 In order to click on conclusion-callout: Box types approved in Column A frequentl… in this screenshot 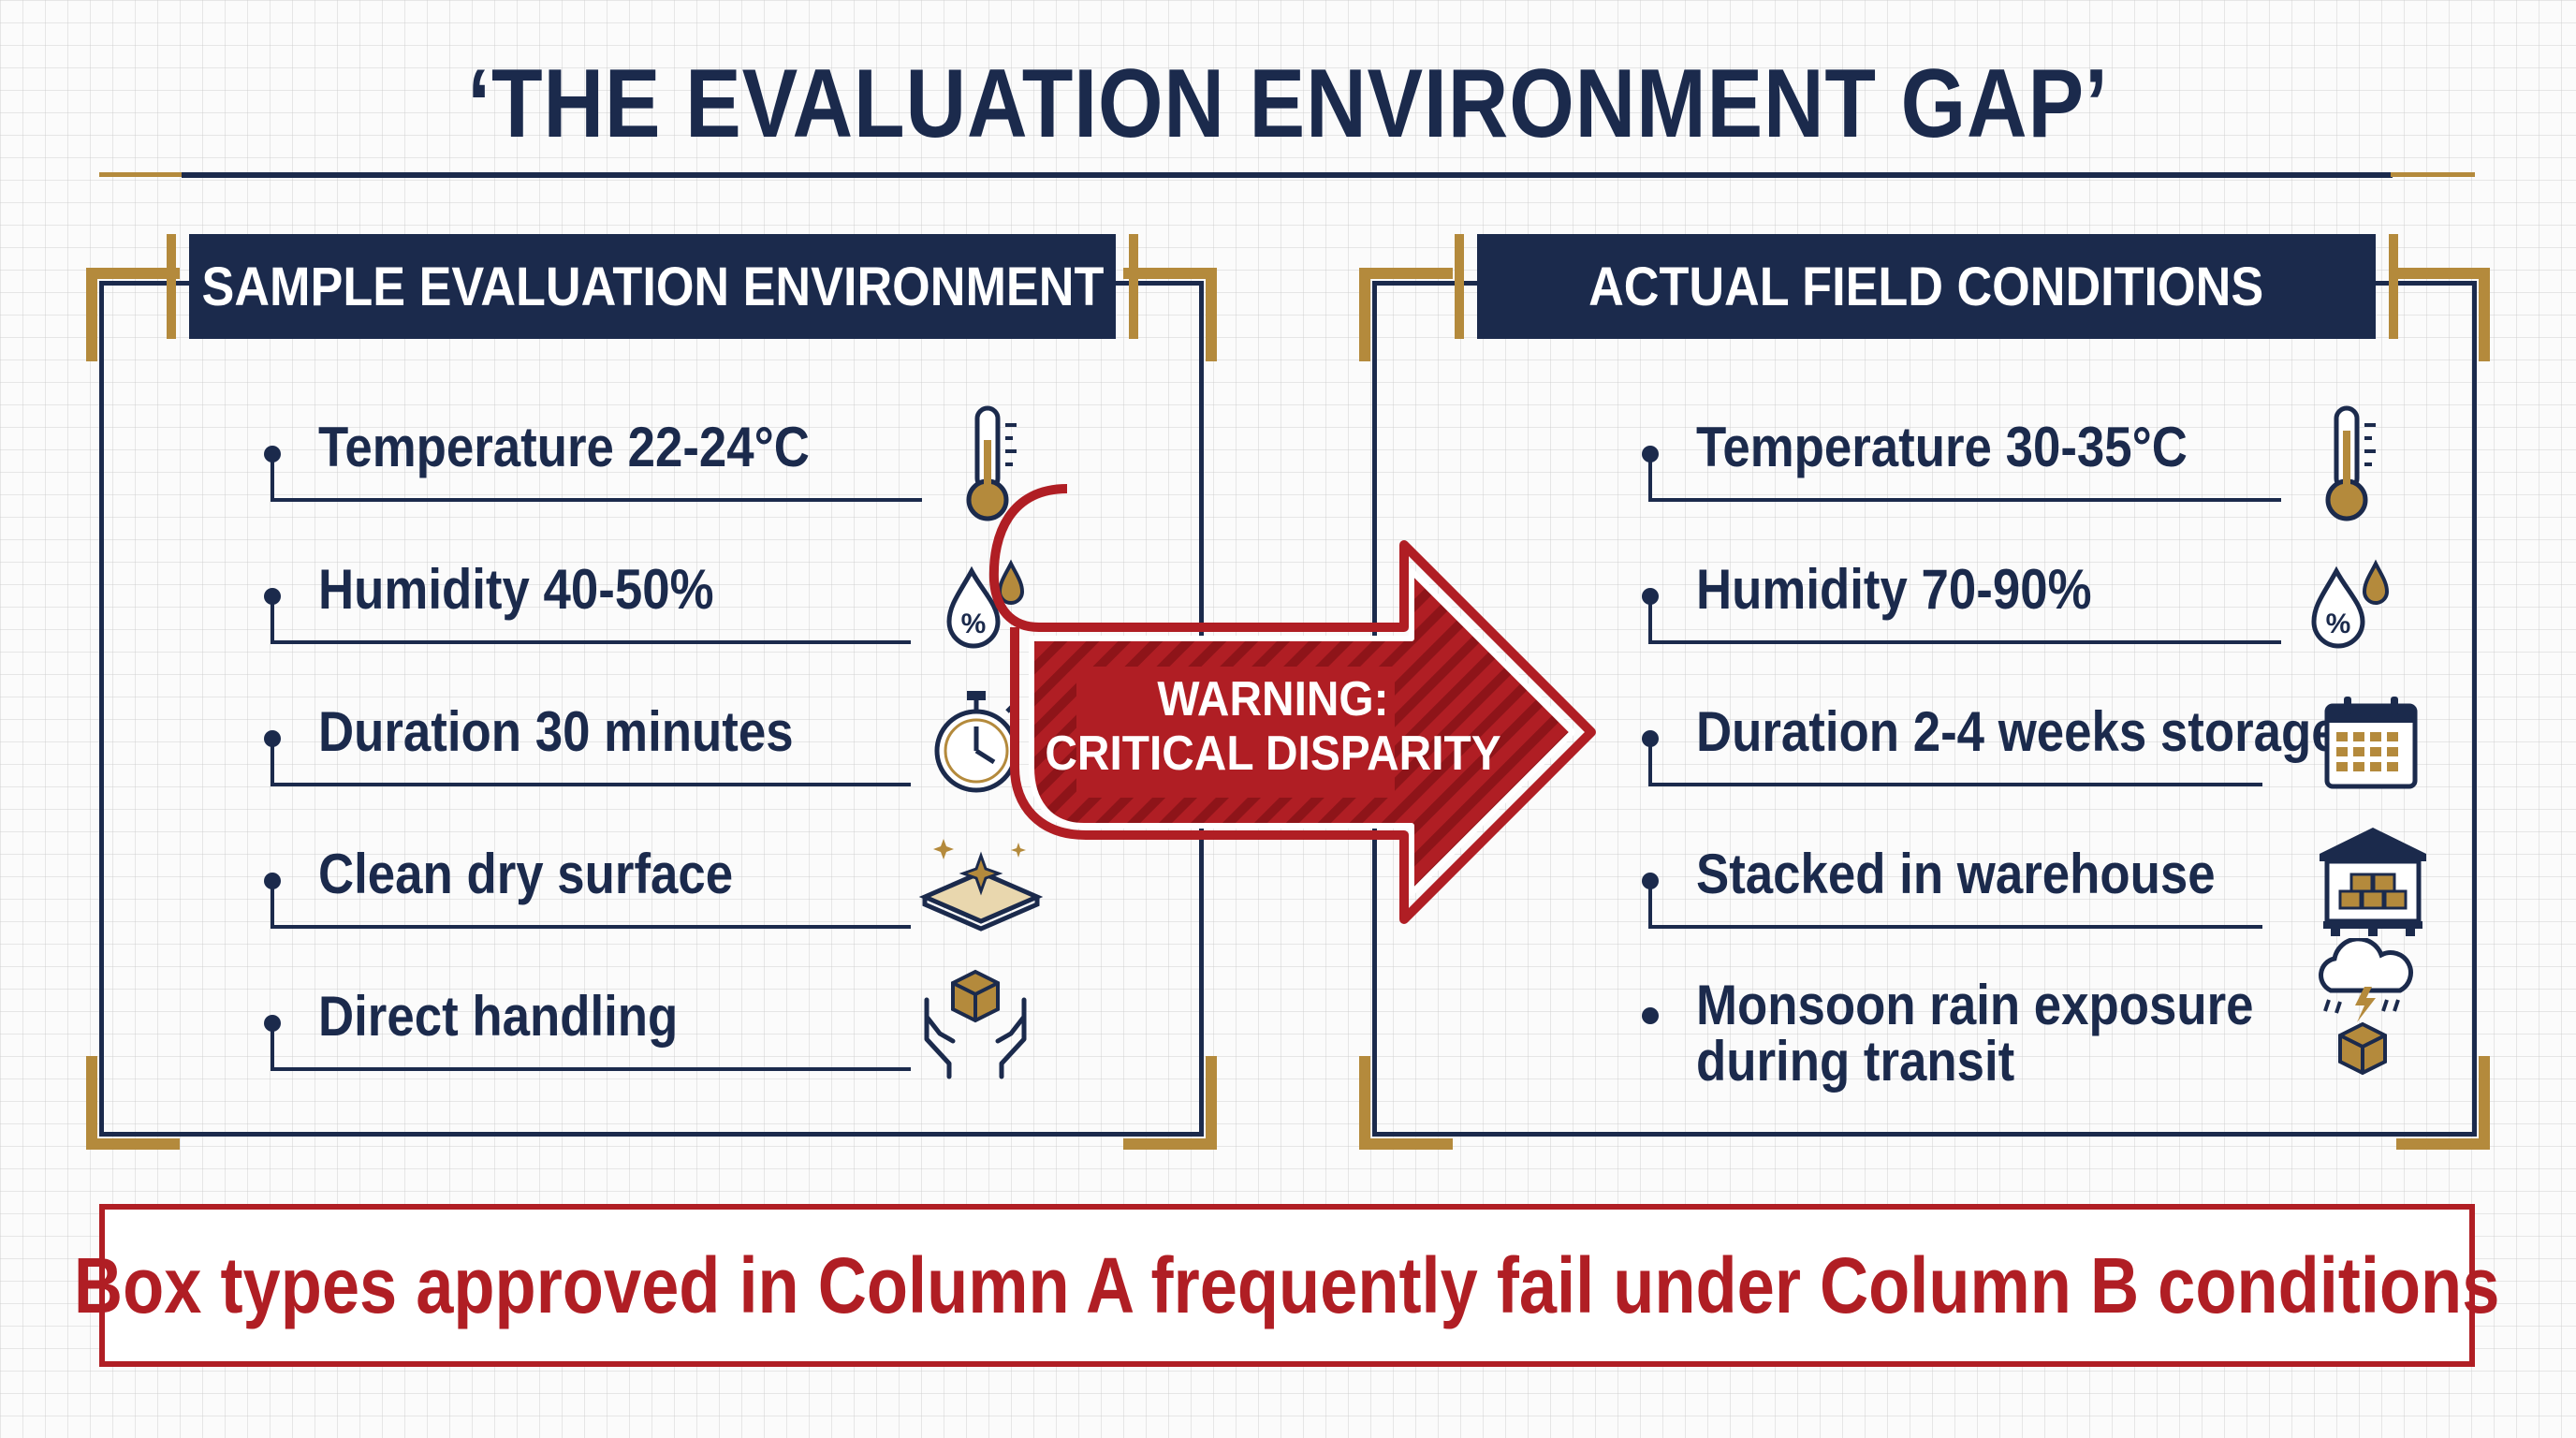, I will do `click(1287, 1285)`.